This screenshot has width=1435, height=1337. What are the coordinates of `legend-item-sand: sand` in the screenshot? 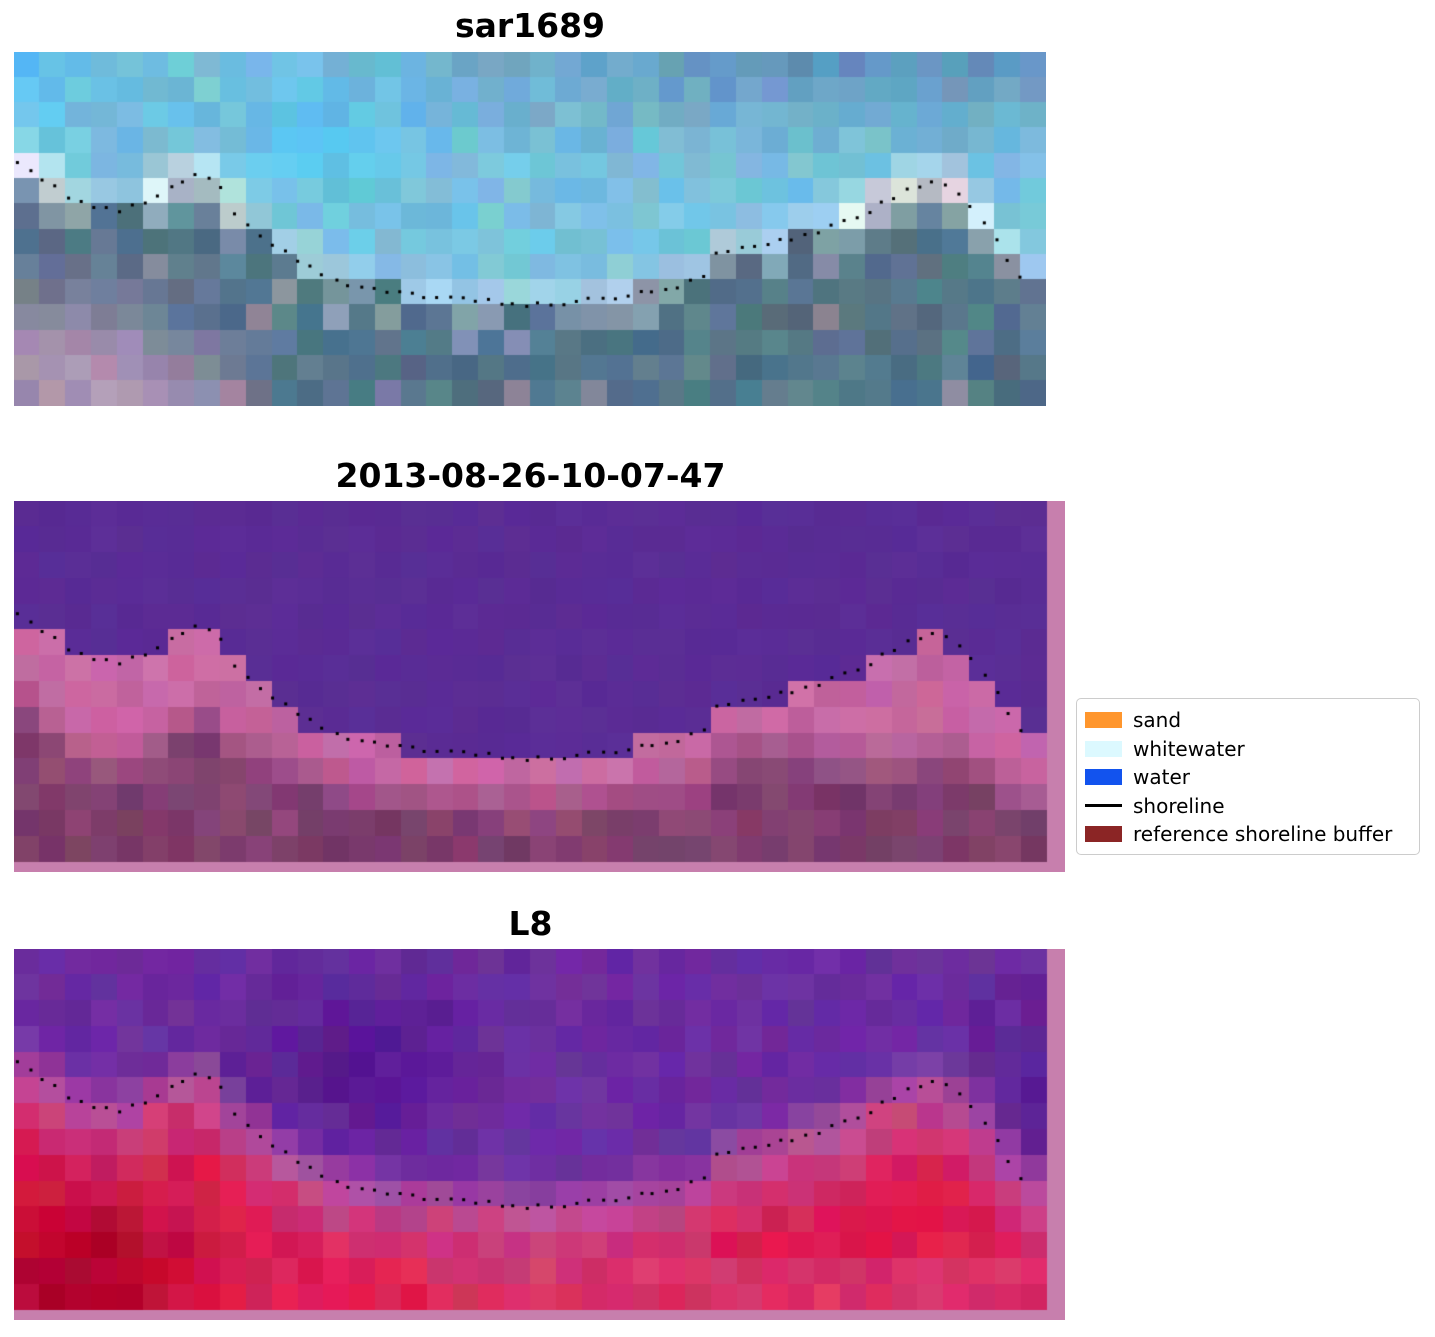 It's located at (1248, 720).